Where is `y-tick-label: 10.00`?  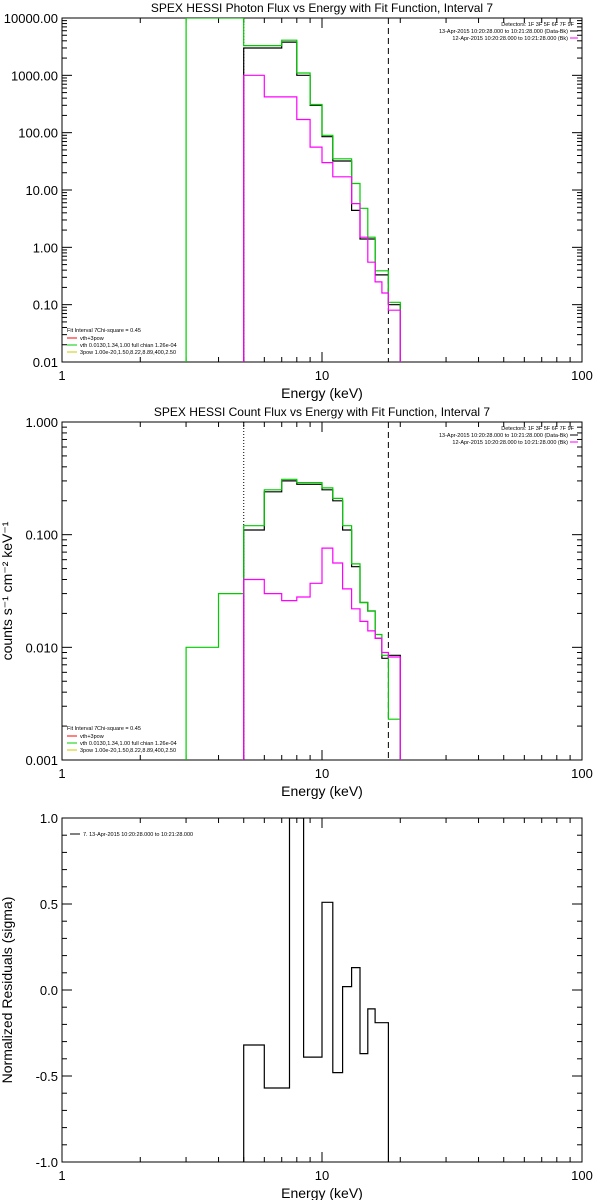 y-tick-label: 10.00 is located at coordinates (41, 190).